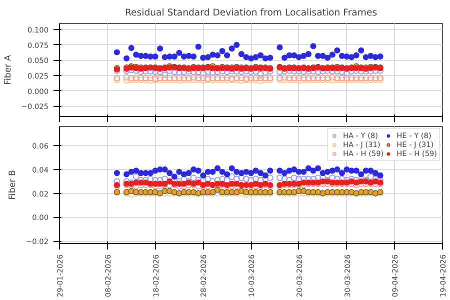 The height and width of the screenshot is (300, 450). I want to click on y-axis-title: Fiber B, so click(13, 185).